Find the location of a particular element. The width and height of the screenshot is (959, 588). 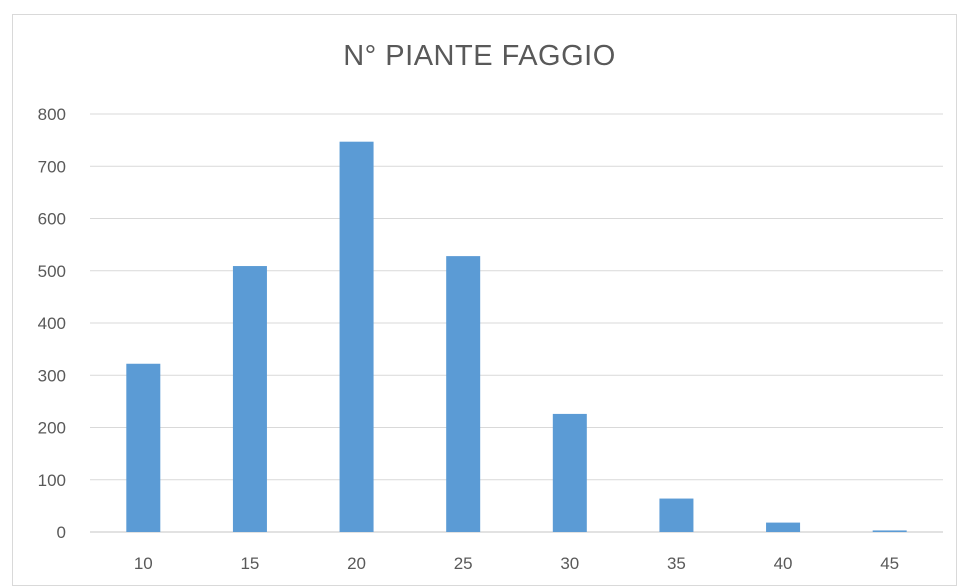

y-tick-label: 400 is located at coordinates (52, 323).